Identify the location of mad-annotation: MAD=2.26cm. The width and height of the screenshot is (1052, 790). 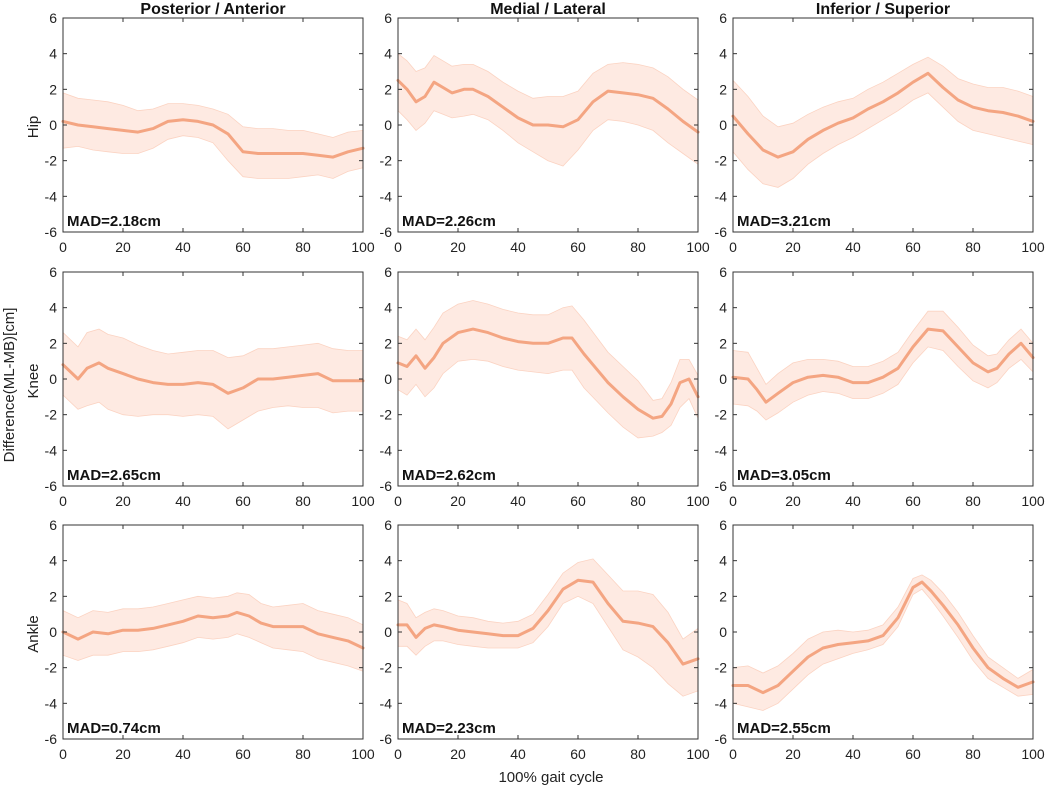
(449, 221).